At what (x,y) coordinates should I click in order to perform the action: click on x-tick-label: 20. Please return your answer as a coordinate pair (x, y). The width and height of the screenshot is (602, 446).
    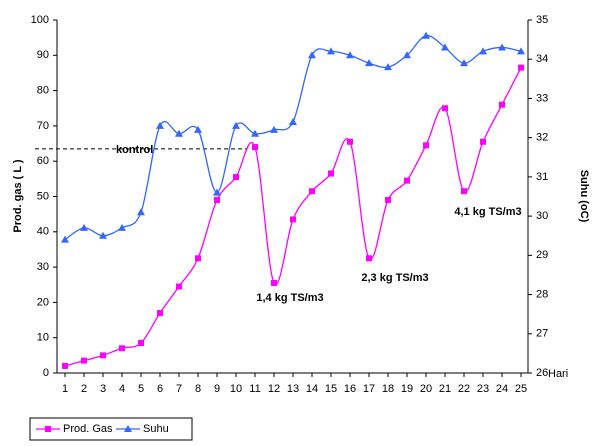
    Looking at the image, I should click on (426, 389).